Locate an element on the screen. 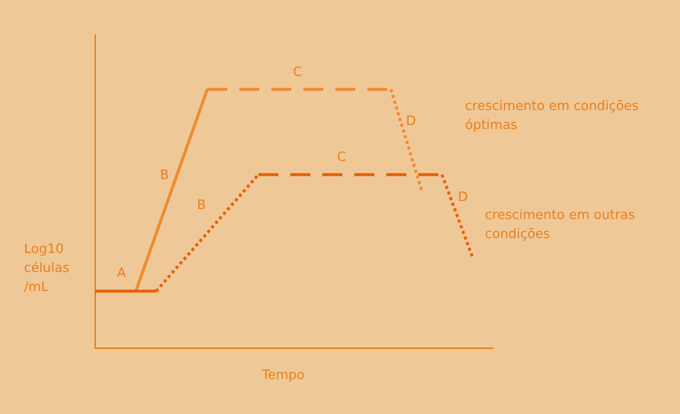 The width and height of the screenshot is (680, 414). text: C is located at coordinates (297, 73).